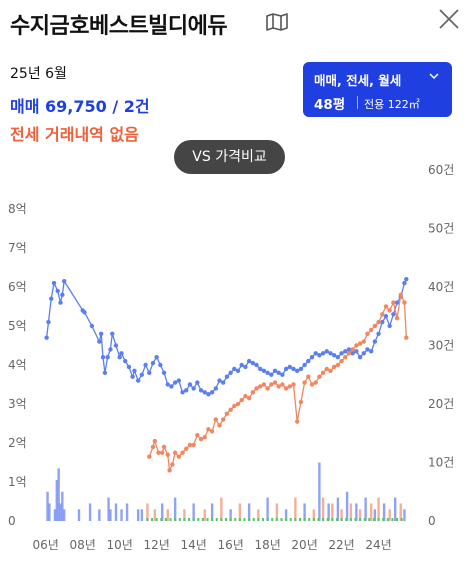 The width and height of the screenshot is (467, 561). What do you see at coordinates (80, 106) in the screenshot?
I see `sale-summary: 매매 69,750 / 2건` at bounding box center [80, 106].